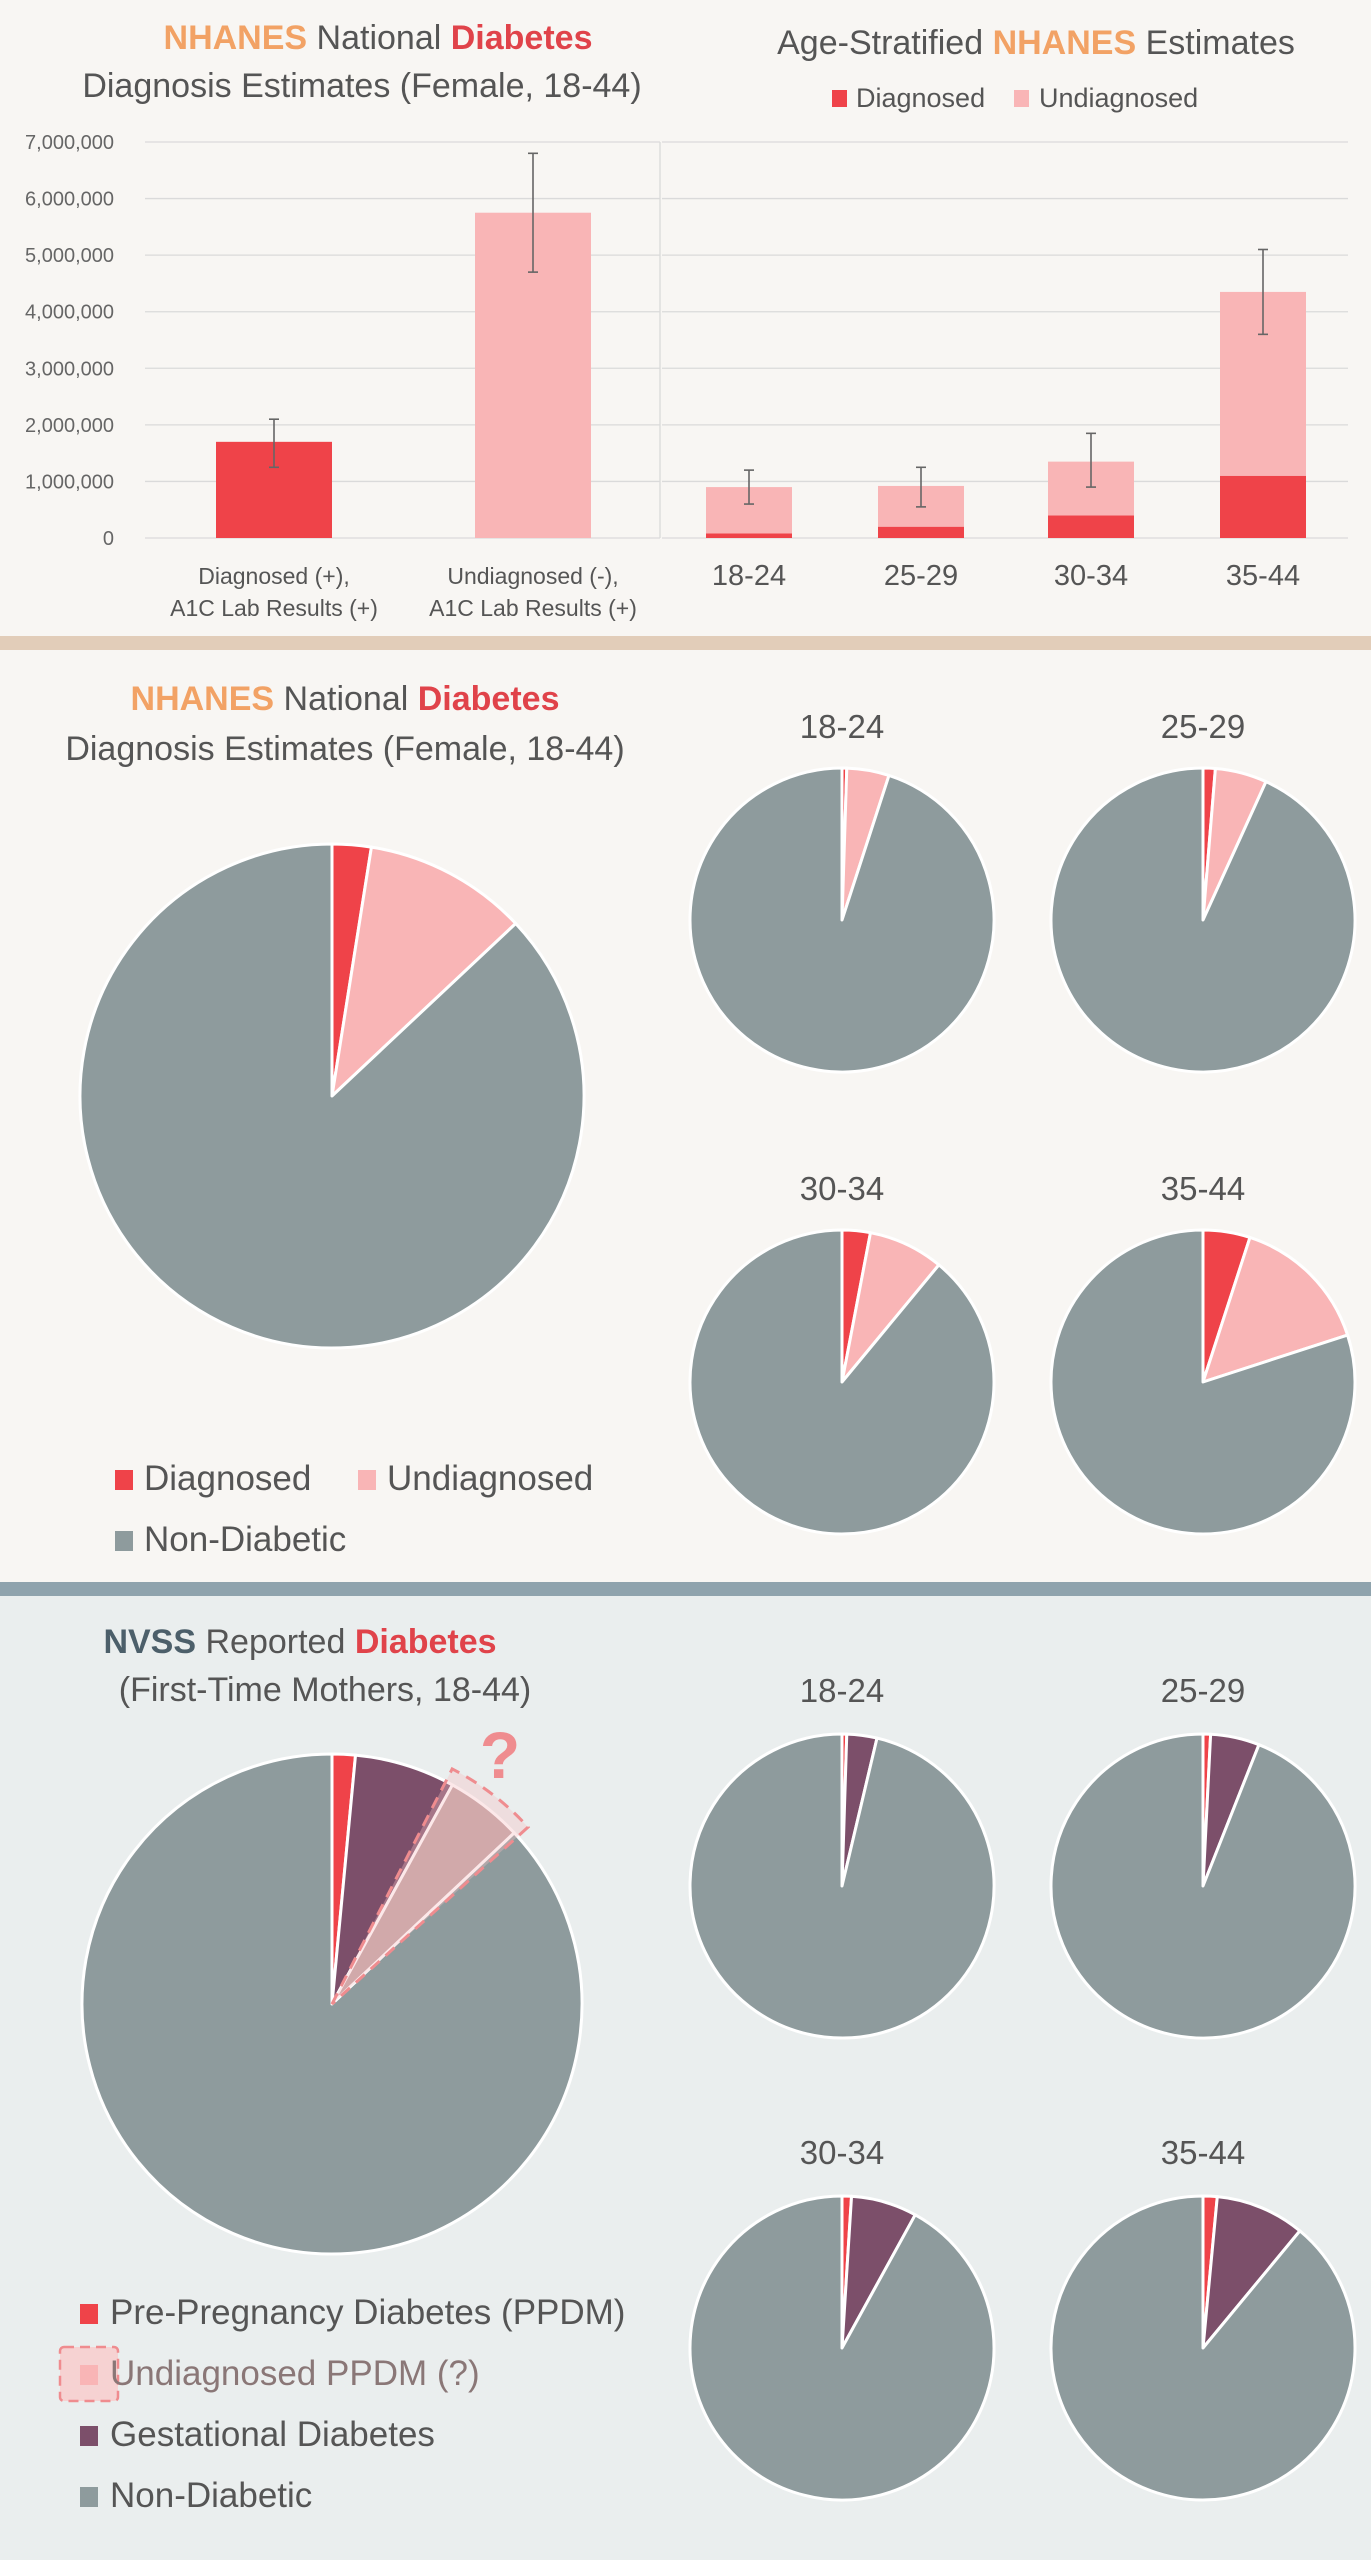 This screenshot has height=2560, width=1371. I want to click on question-annotation: ?, so click(500, 1755).